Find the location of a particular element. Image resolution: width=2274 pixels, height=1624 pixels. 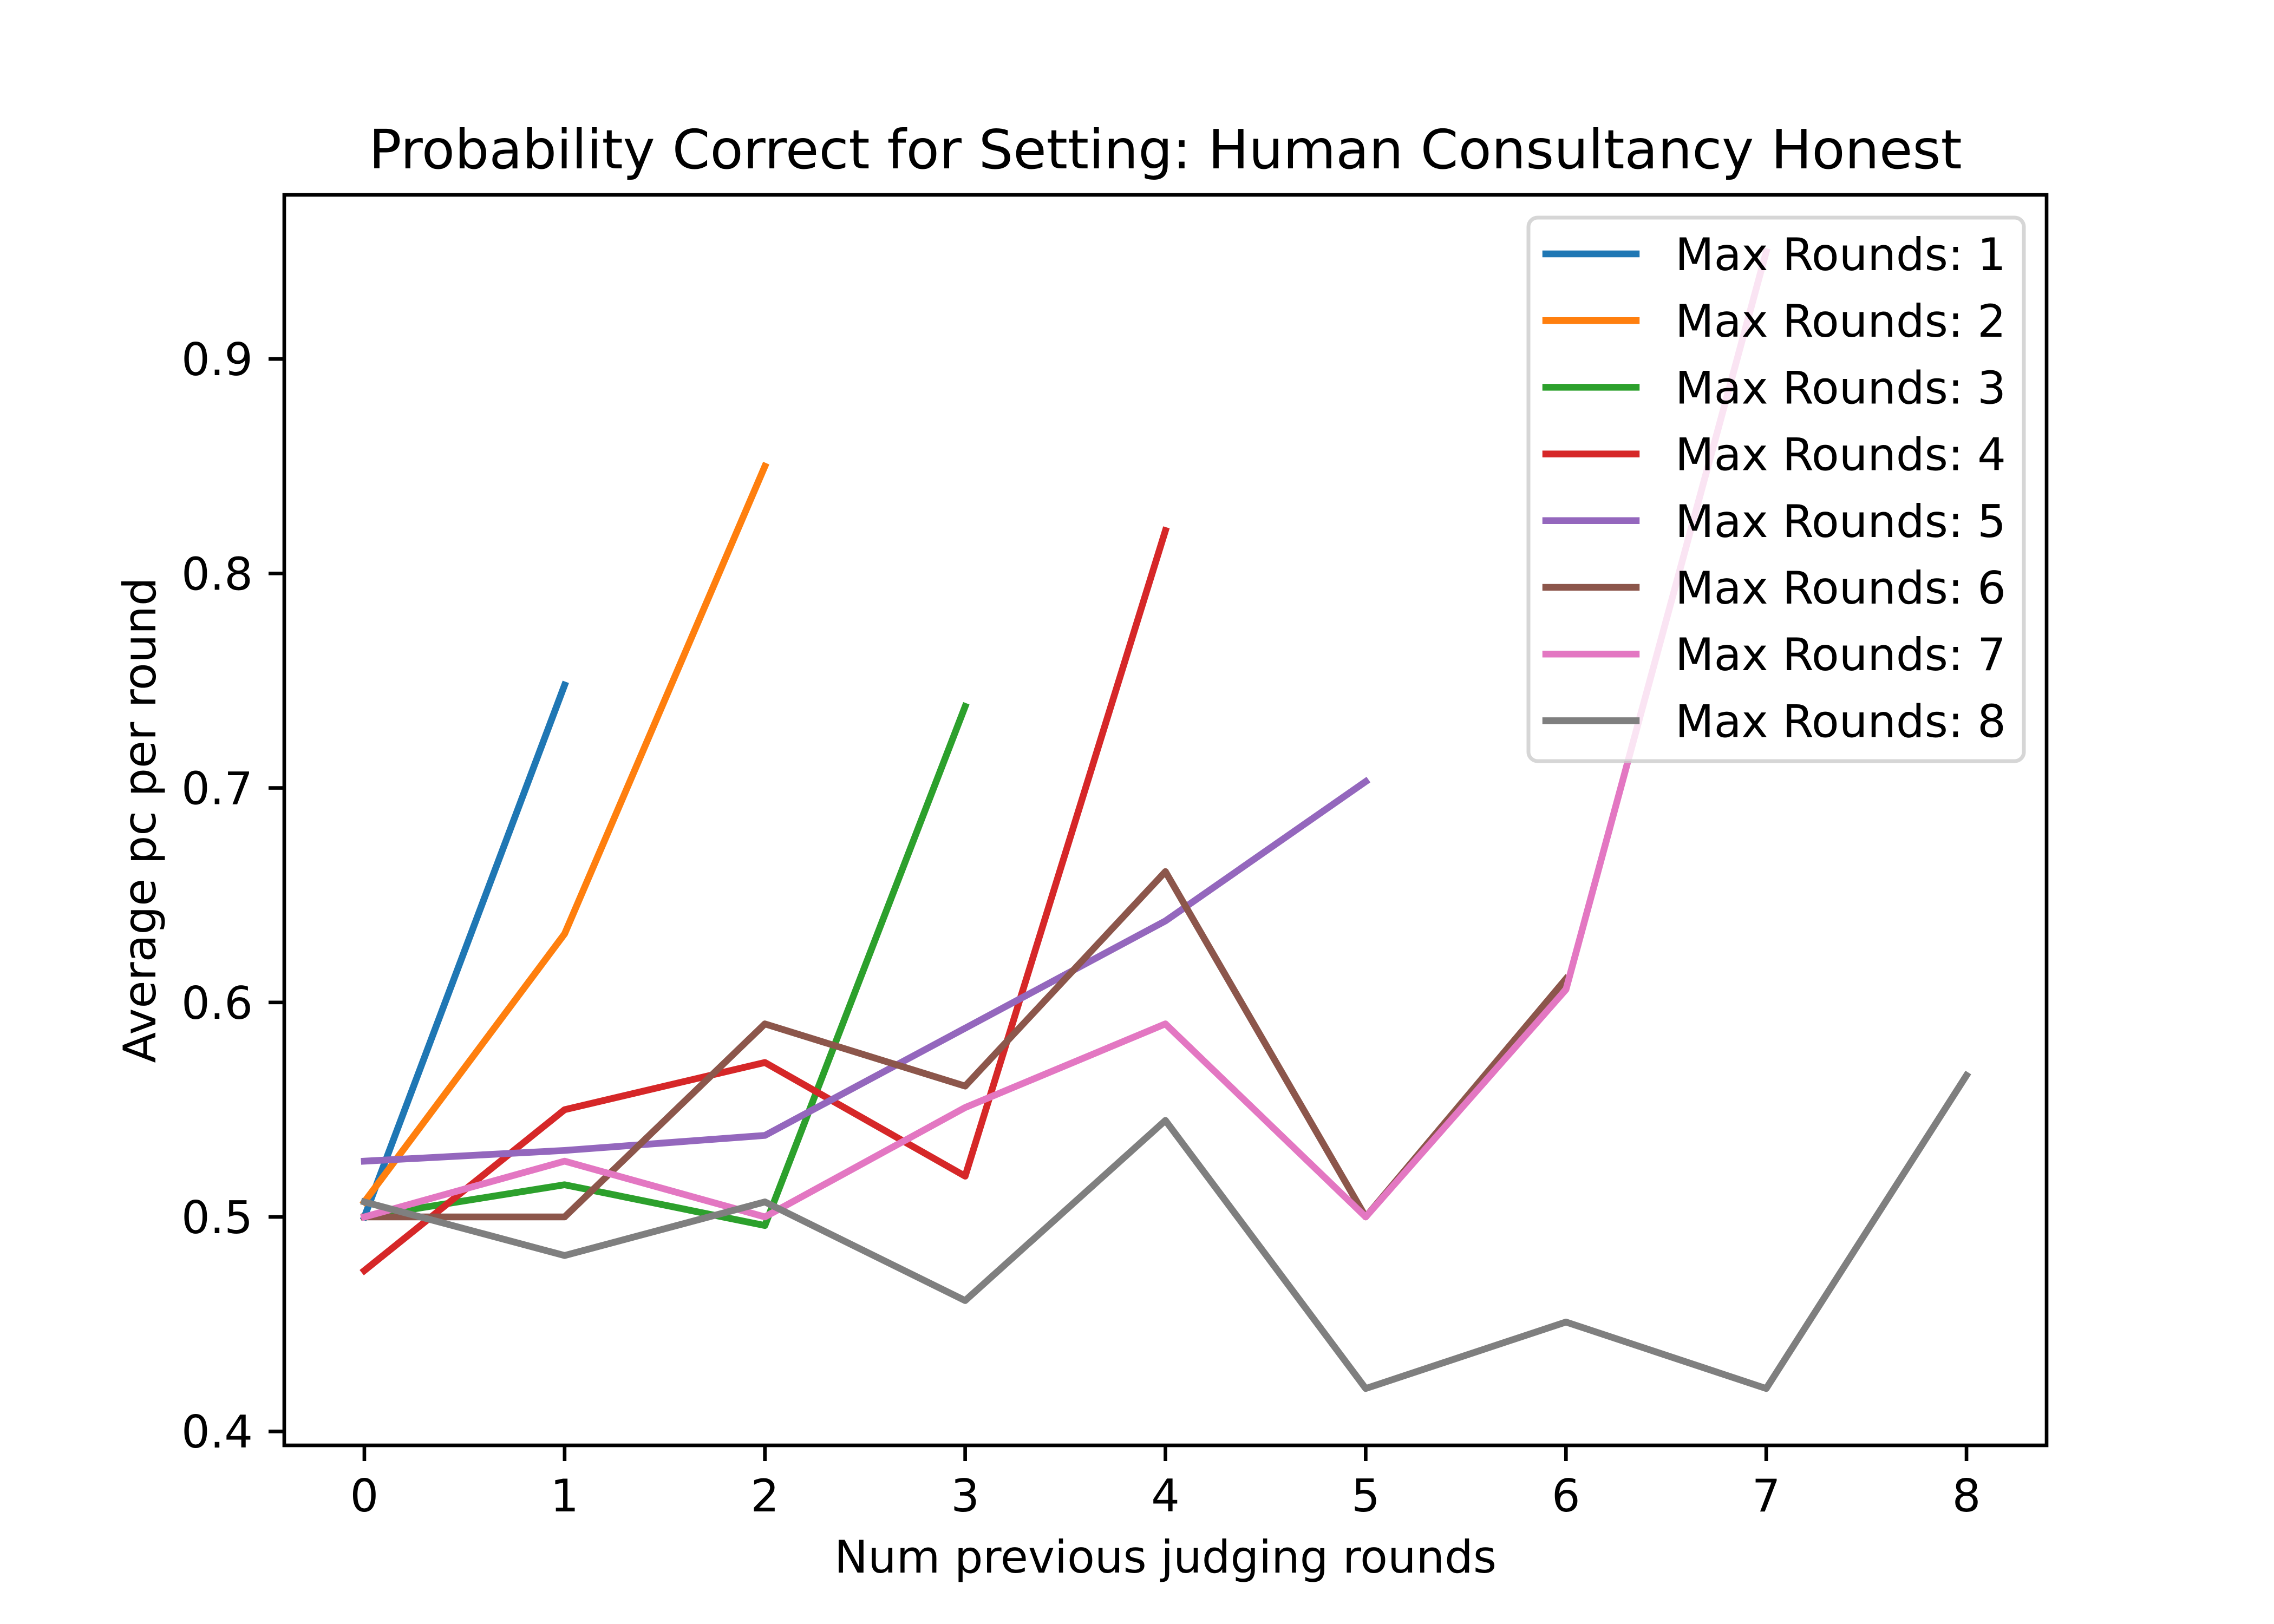

y-tick-label: 0.6 is located at coordinates (217, 1003).